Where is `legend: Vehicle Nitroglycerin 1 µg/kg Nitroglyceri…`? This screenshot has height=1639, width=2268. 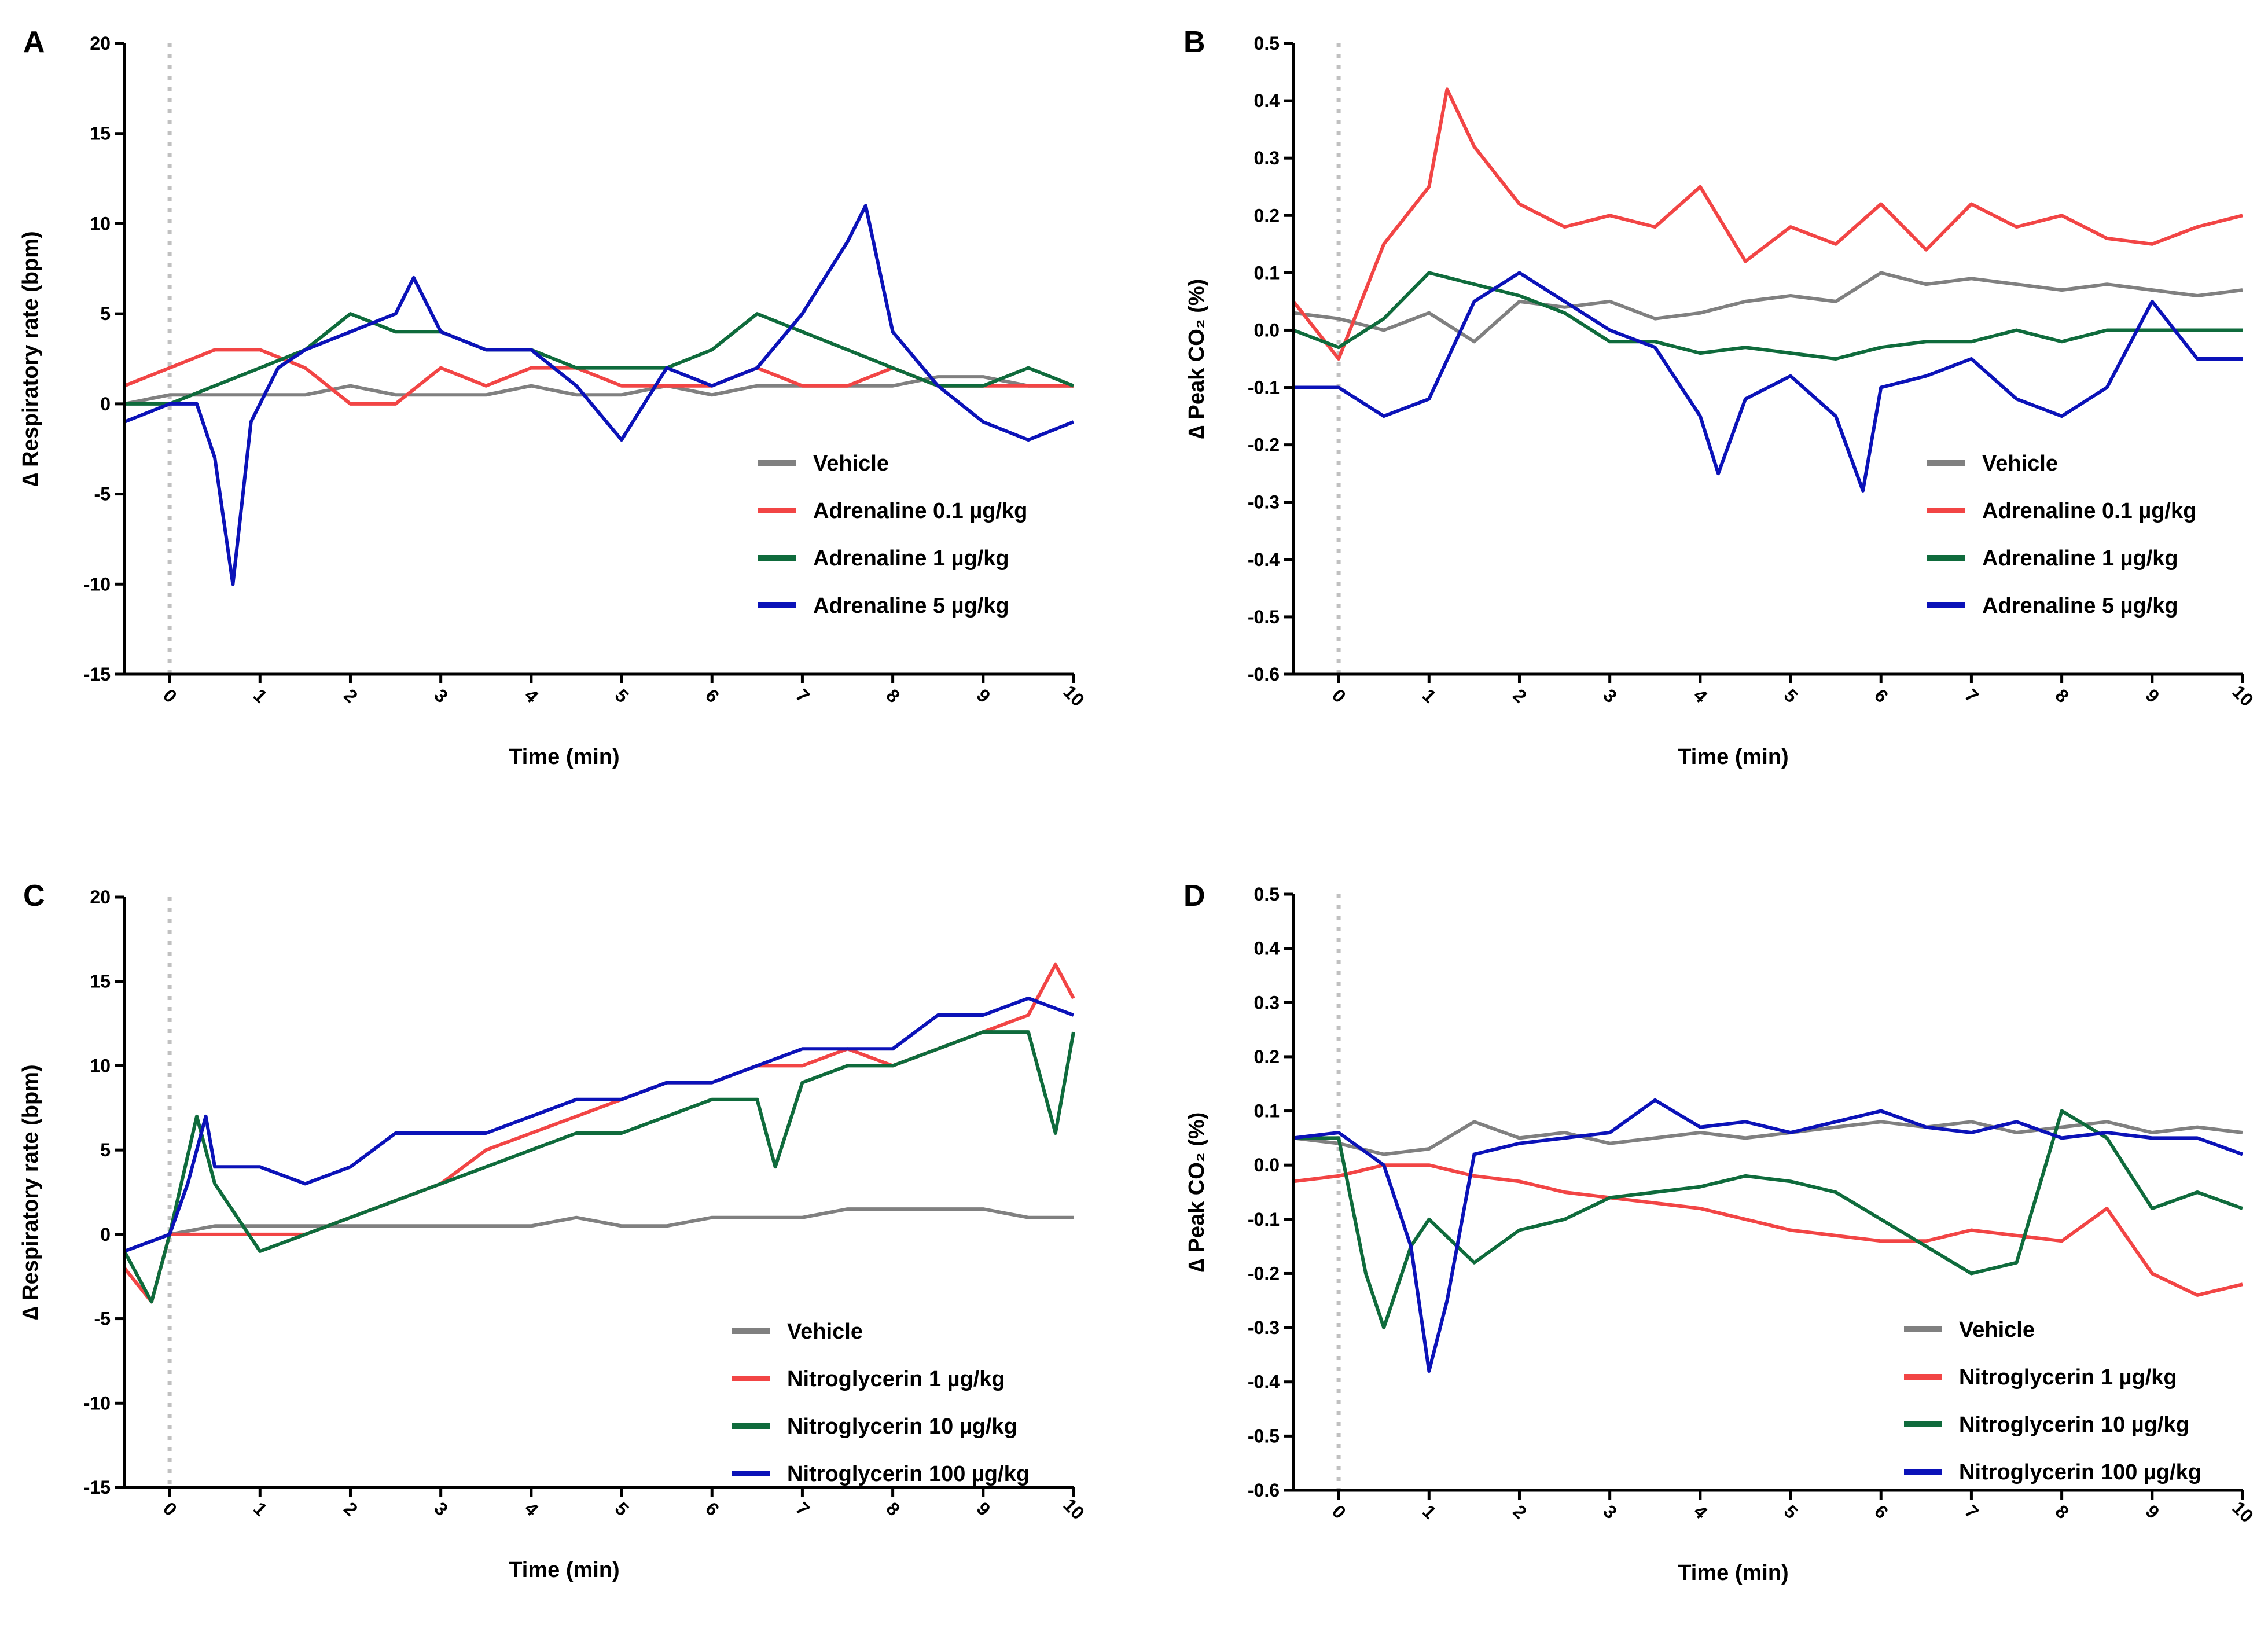 legend: Vehicle Nitroglycerin 1 µg/kg Nitroglyceri… is located at coordinates (881, 1403).